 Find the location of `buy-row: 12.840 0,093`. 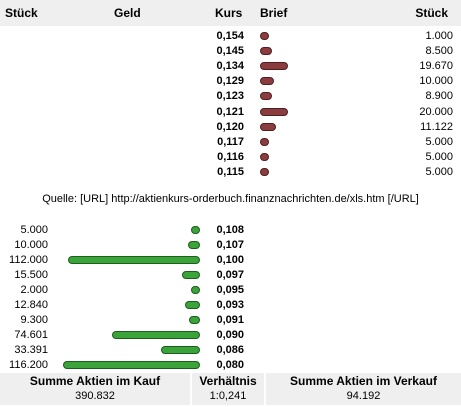

buy-row: 12.840 0,093 is located at coordinates (230, 305).